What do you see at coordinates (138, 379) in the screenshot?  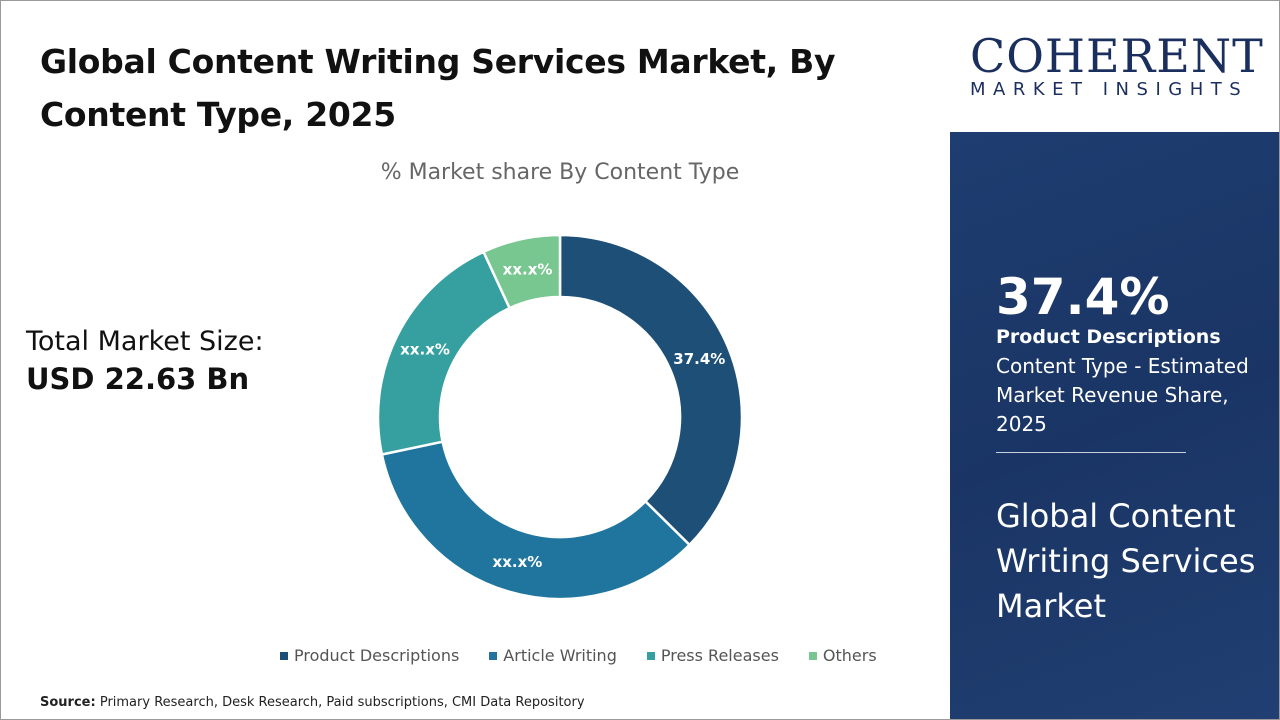 I see `total-market-value: USD 22.63 Bn` at bounding box center [138, 379].